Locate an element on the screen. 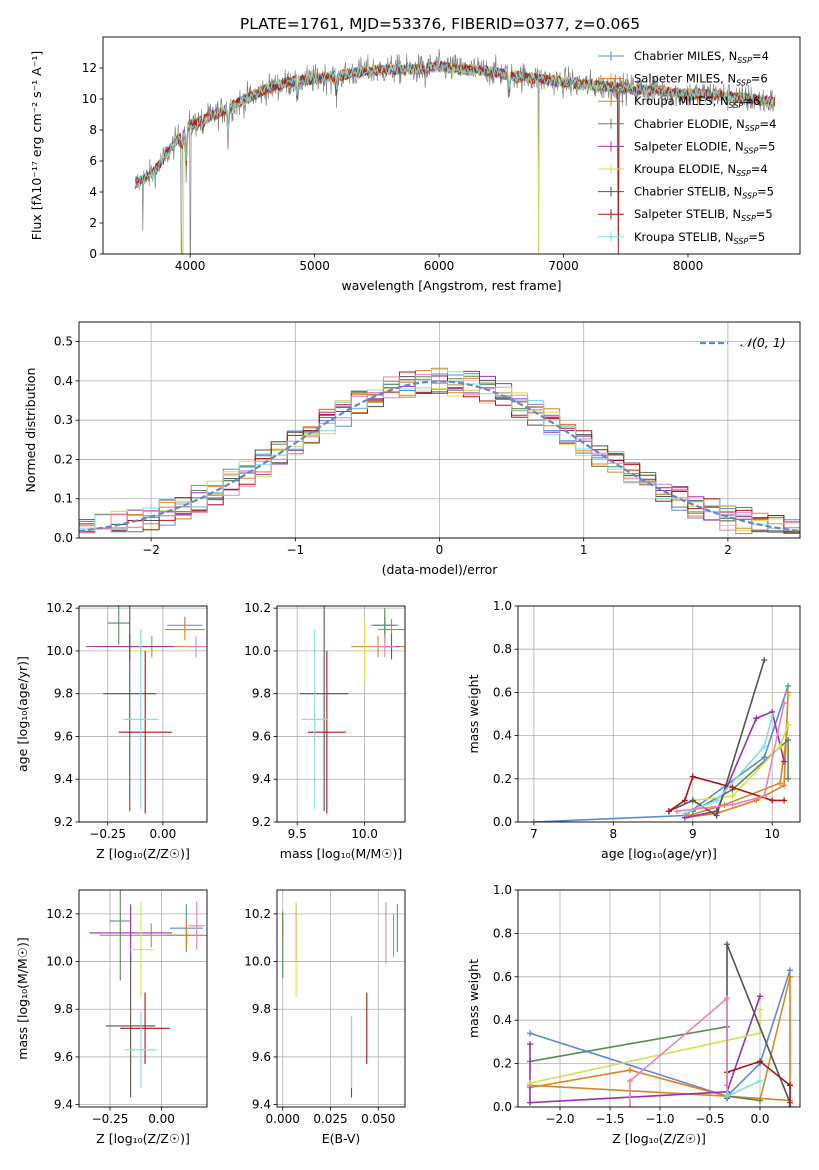 The width and height of the screenshot is (819, 1170). x-tick-label: 10 is located at coordinates (772, 834).